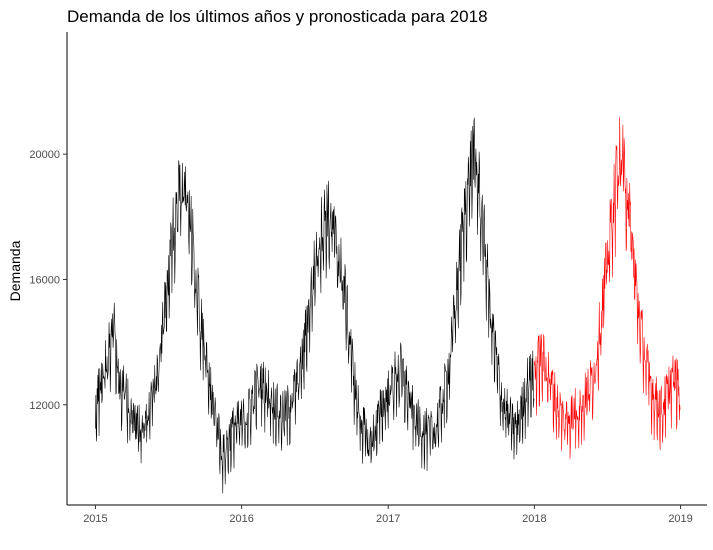 The width and height of the screenshot is (713, 550). What do you see at coordinates (680, 519) in the screenshot?
I see `x-tick-label: 2019` at bounding box center [680, 519].